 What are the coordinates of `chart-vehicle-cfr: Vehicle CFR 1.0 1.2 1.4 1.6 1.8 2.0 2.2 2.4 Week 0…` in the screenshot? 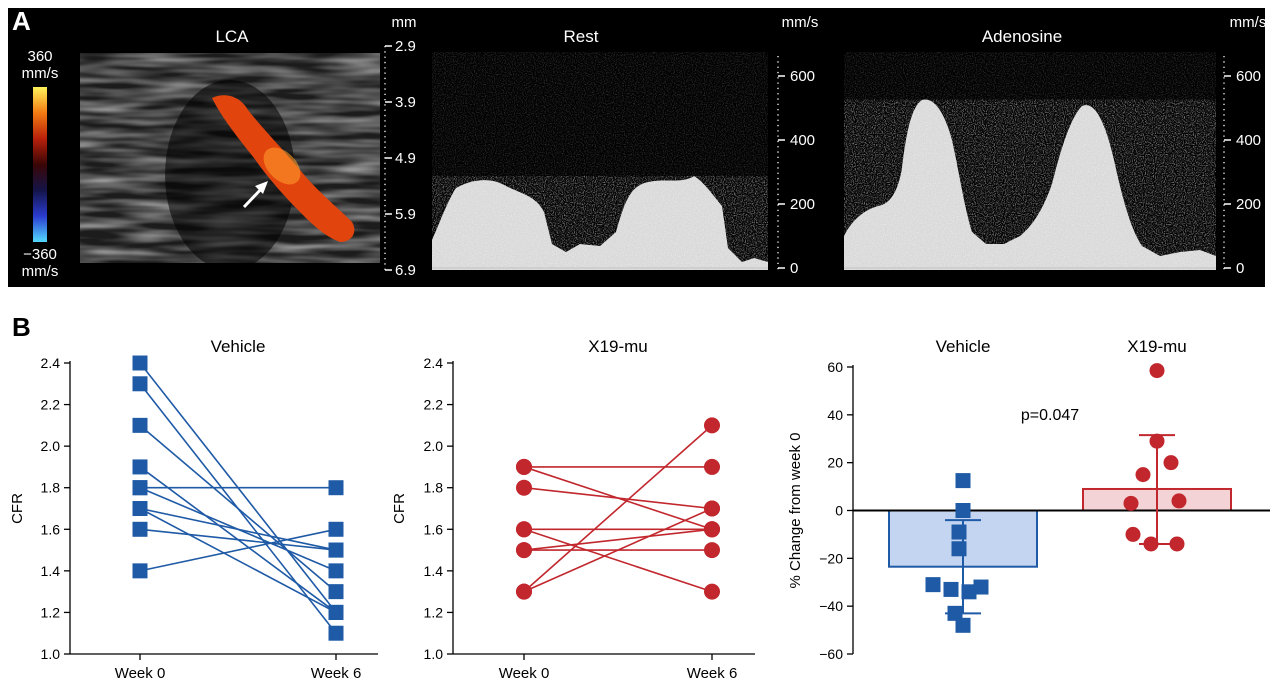 It's located at (193, 509).